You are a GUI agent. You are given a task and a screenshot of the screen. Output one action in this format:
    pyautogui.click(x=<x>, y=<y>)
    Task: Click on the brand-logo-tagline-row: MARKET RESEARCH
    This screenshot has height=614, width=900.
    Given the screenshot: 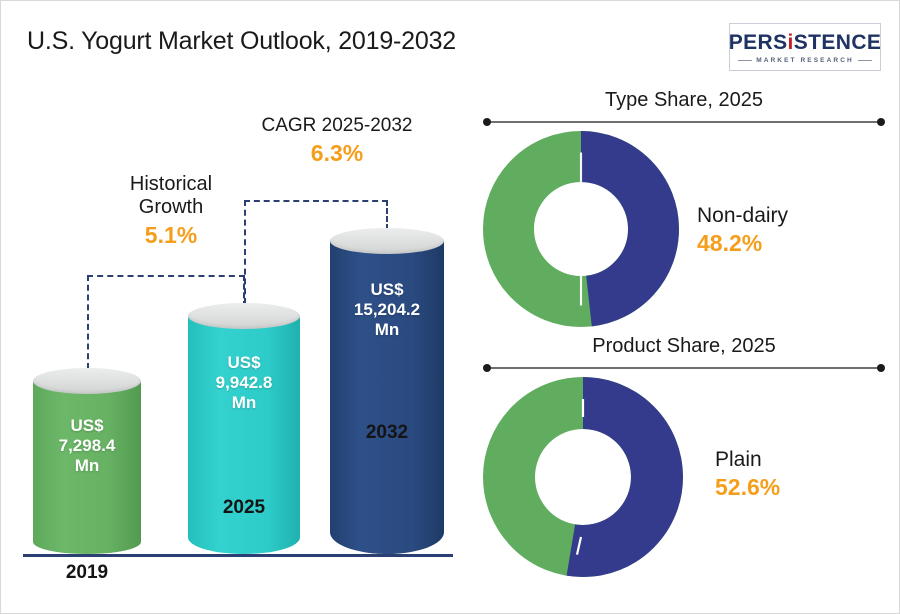 What is the action you would take?
    pyautogui.click(x=805, y=60)
    